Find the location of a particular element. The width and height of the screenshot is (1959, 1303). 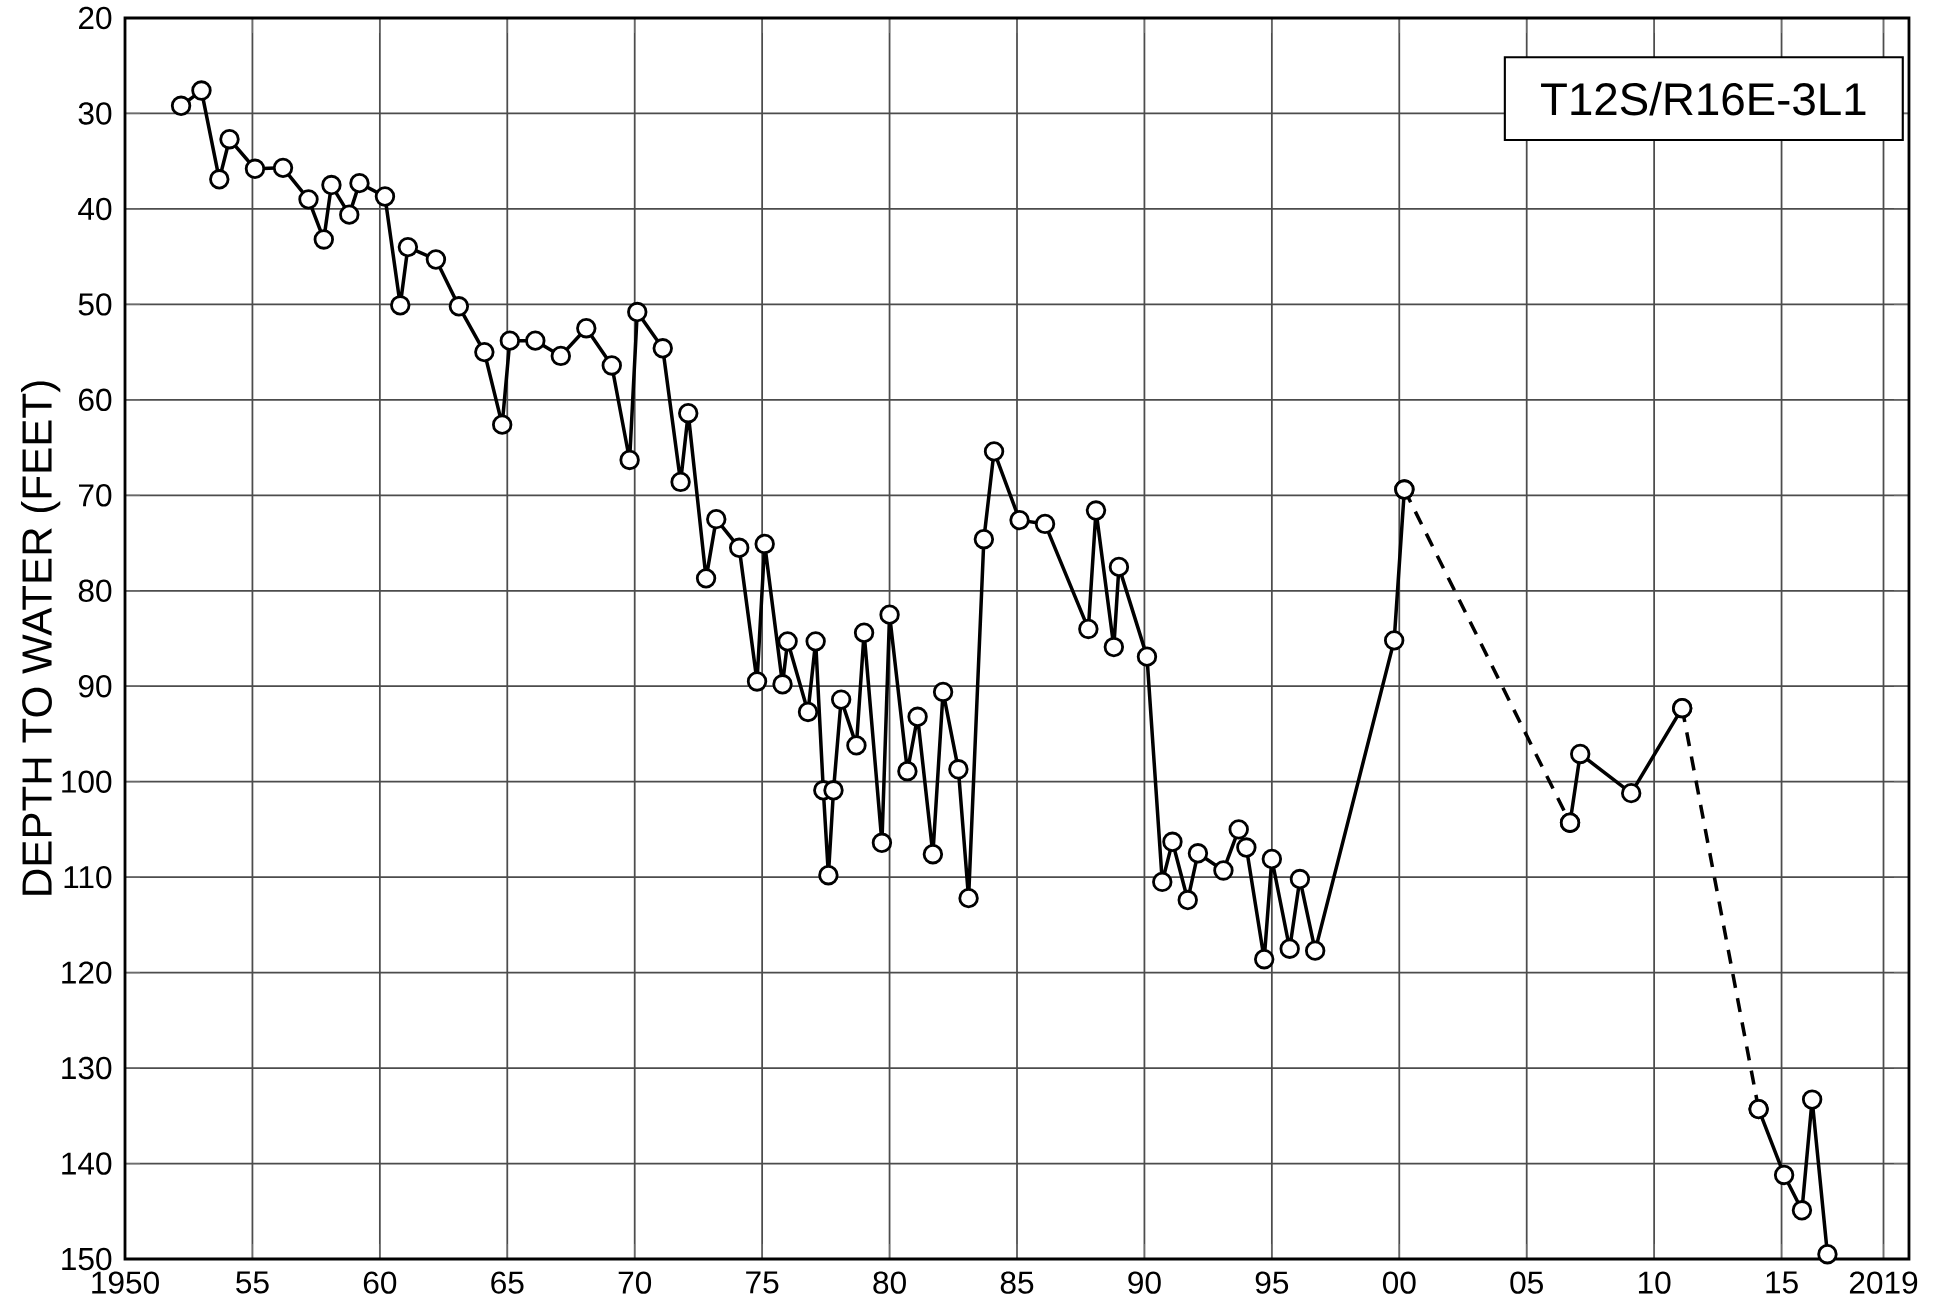

x-tick-label: 1950 is located at coordinates (125, 1282).